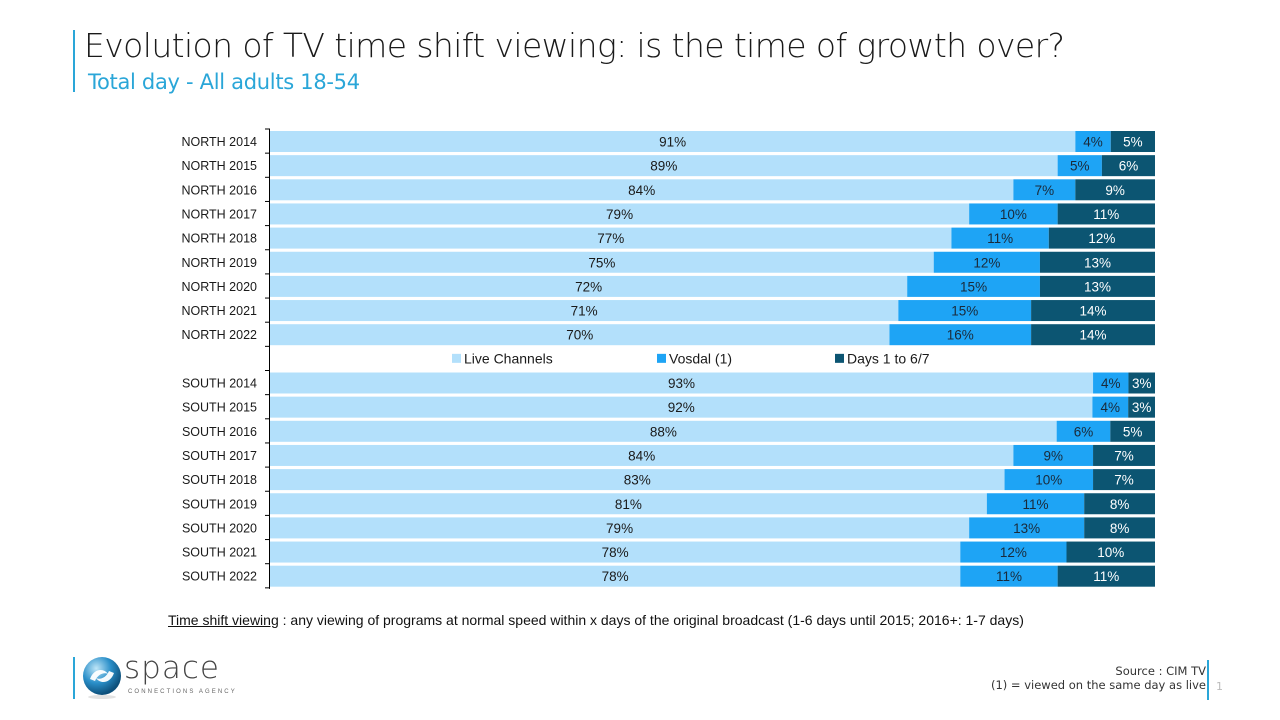 This screenshot has height=720, width=1280. Describe the element at coordinates (220, 142) in the screenshot. I see `category-label: NORTH 2014` at that location.